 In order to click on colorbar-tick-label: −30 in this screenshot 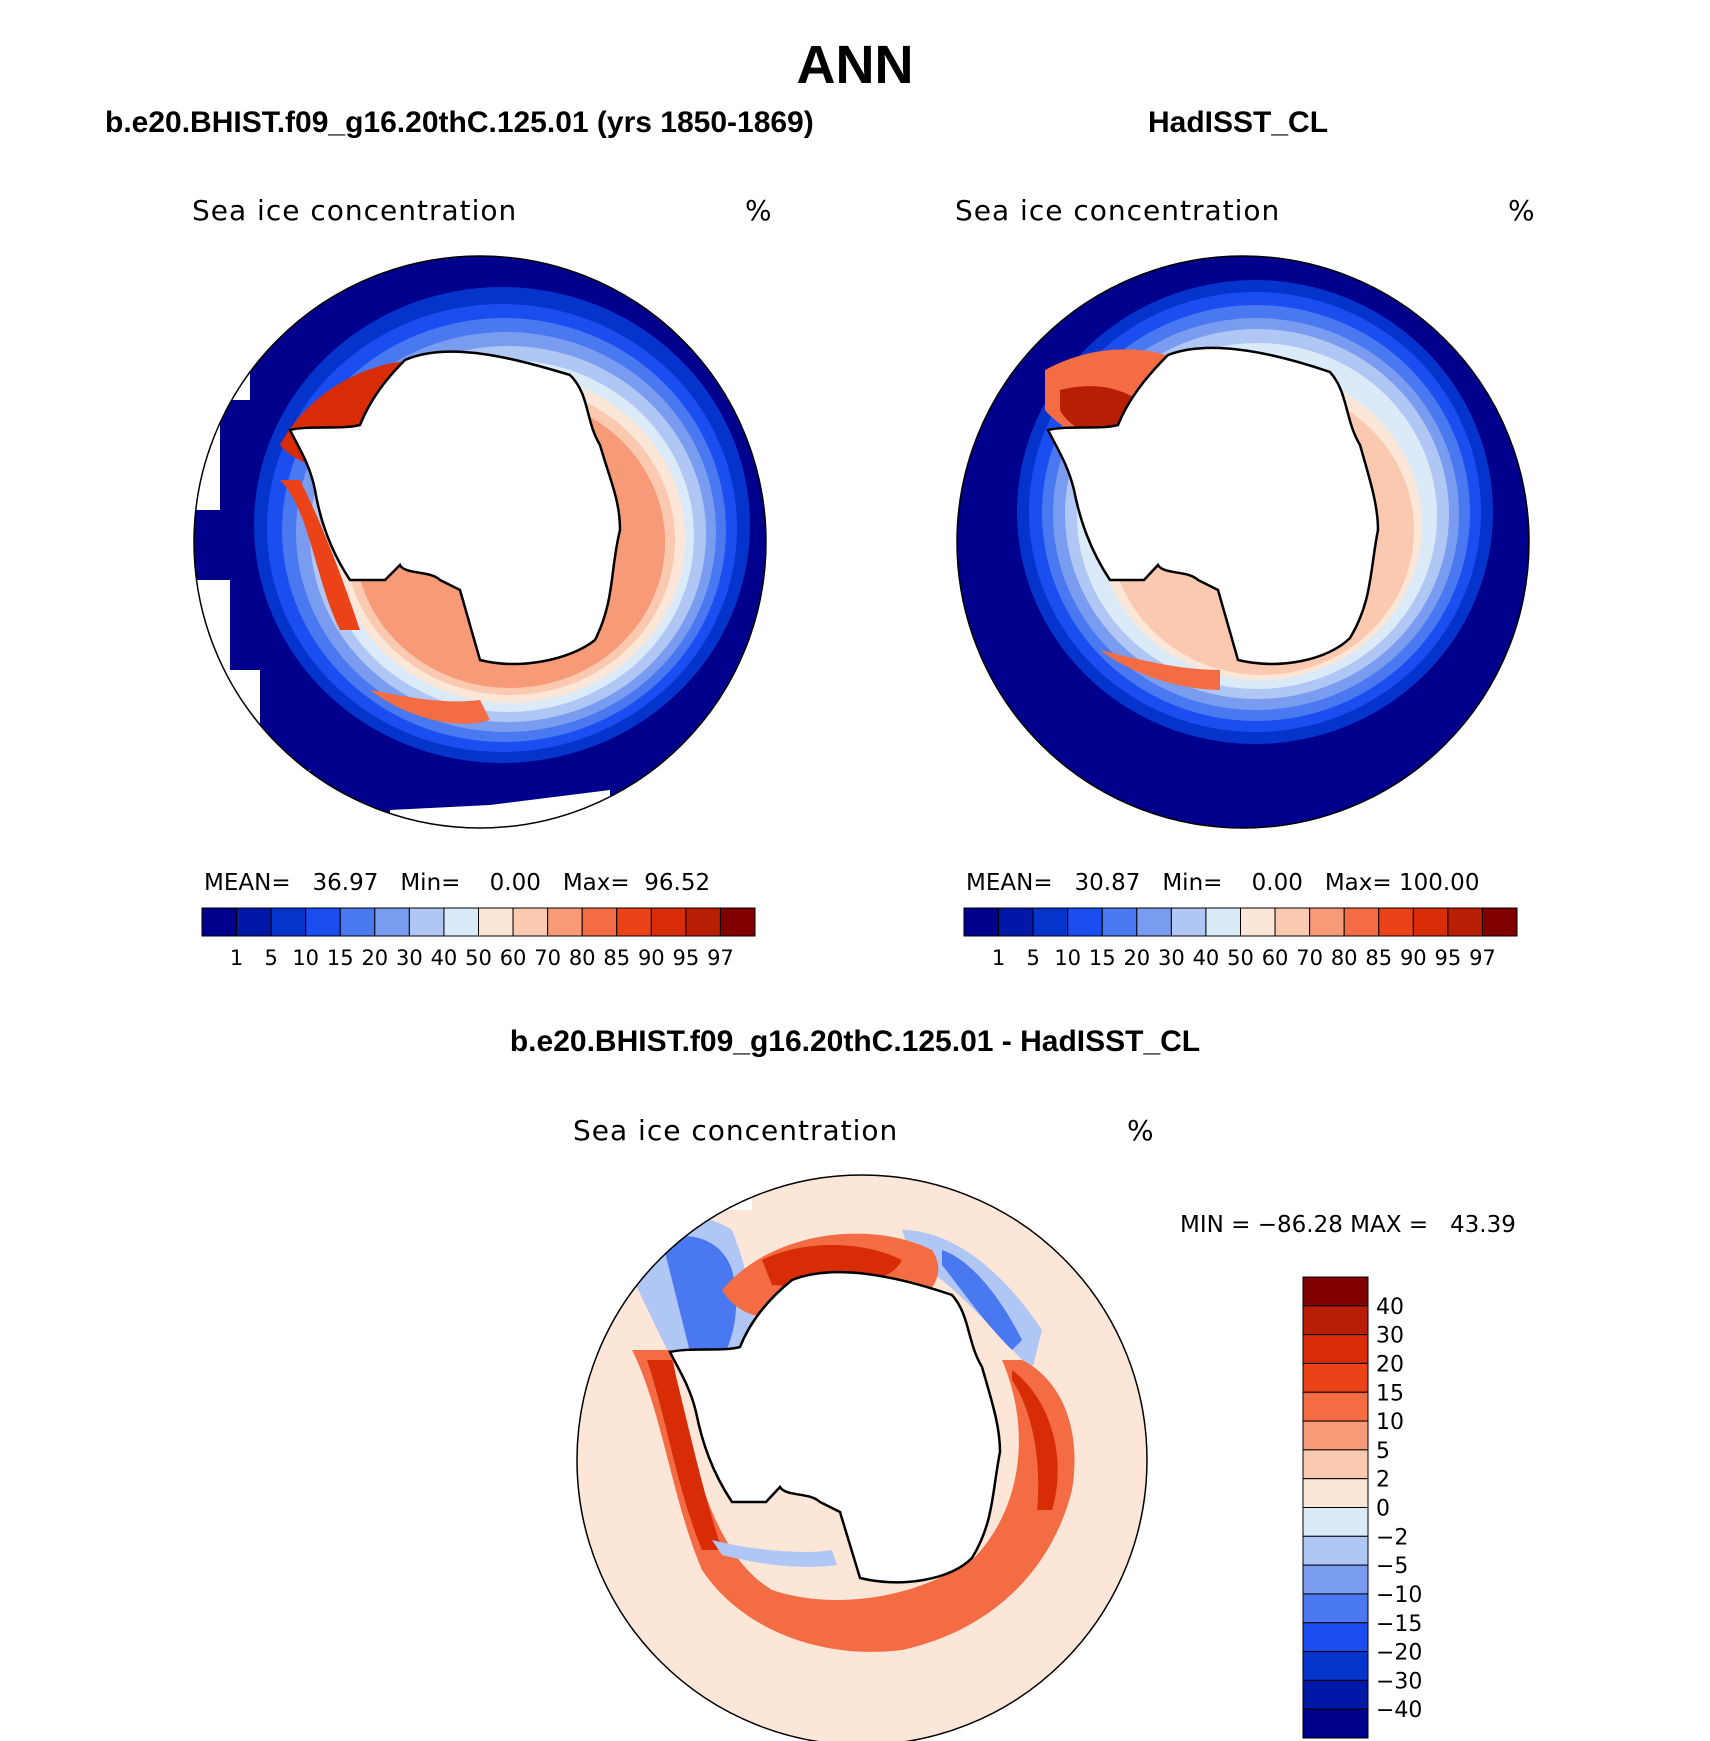, I will do `click(1399, 1681)`.